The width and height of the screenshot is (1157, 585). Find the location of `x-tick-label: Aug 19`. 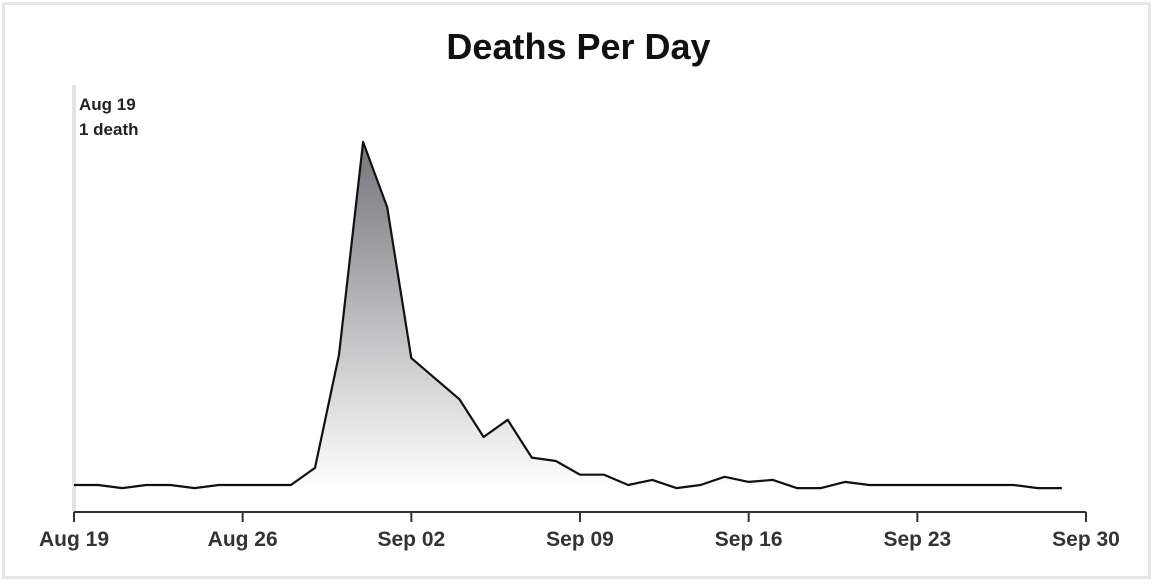

x-tick-label: Aug 19 is located at coordinates (74, 539).